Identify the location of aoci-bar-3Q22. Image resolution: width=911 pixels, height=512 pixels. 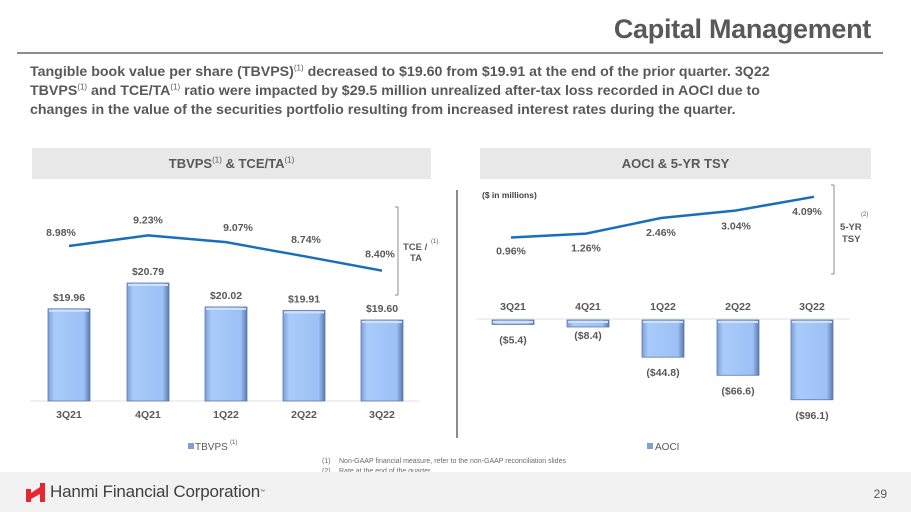
(812, 360).